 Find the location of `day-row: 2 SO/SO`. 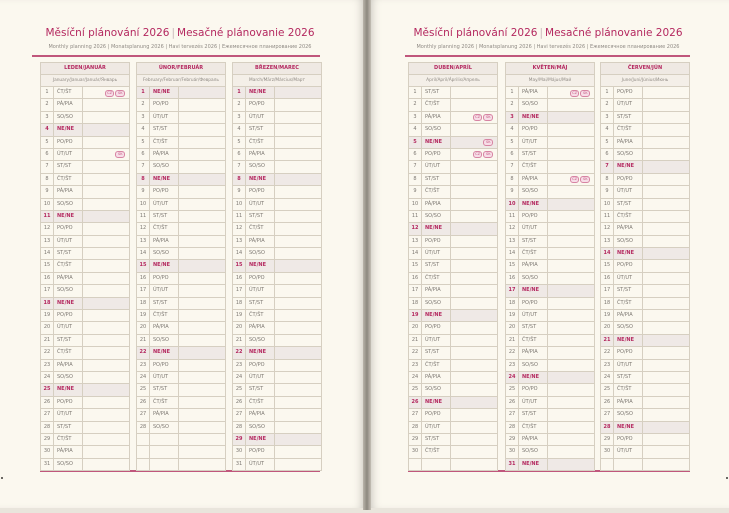

day-row: 2 SO/SO is located at coordinates (550, 105).